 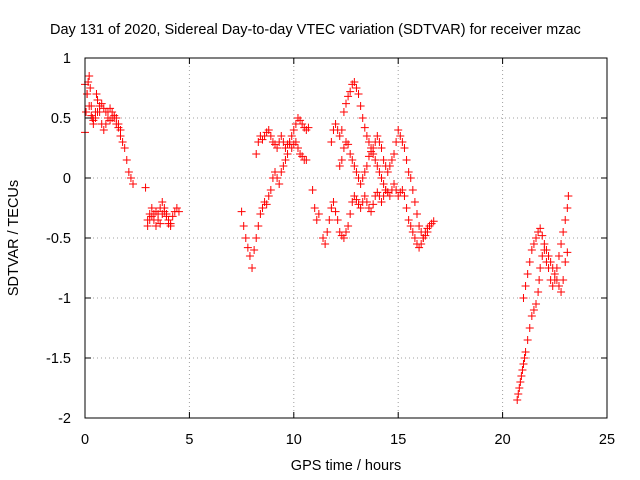 What do you see at coordinates (189, 440) in the screenshot?
I see `x-tick-label: 5` at bounding box center [189, 440].